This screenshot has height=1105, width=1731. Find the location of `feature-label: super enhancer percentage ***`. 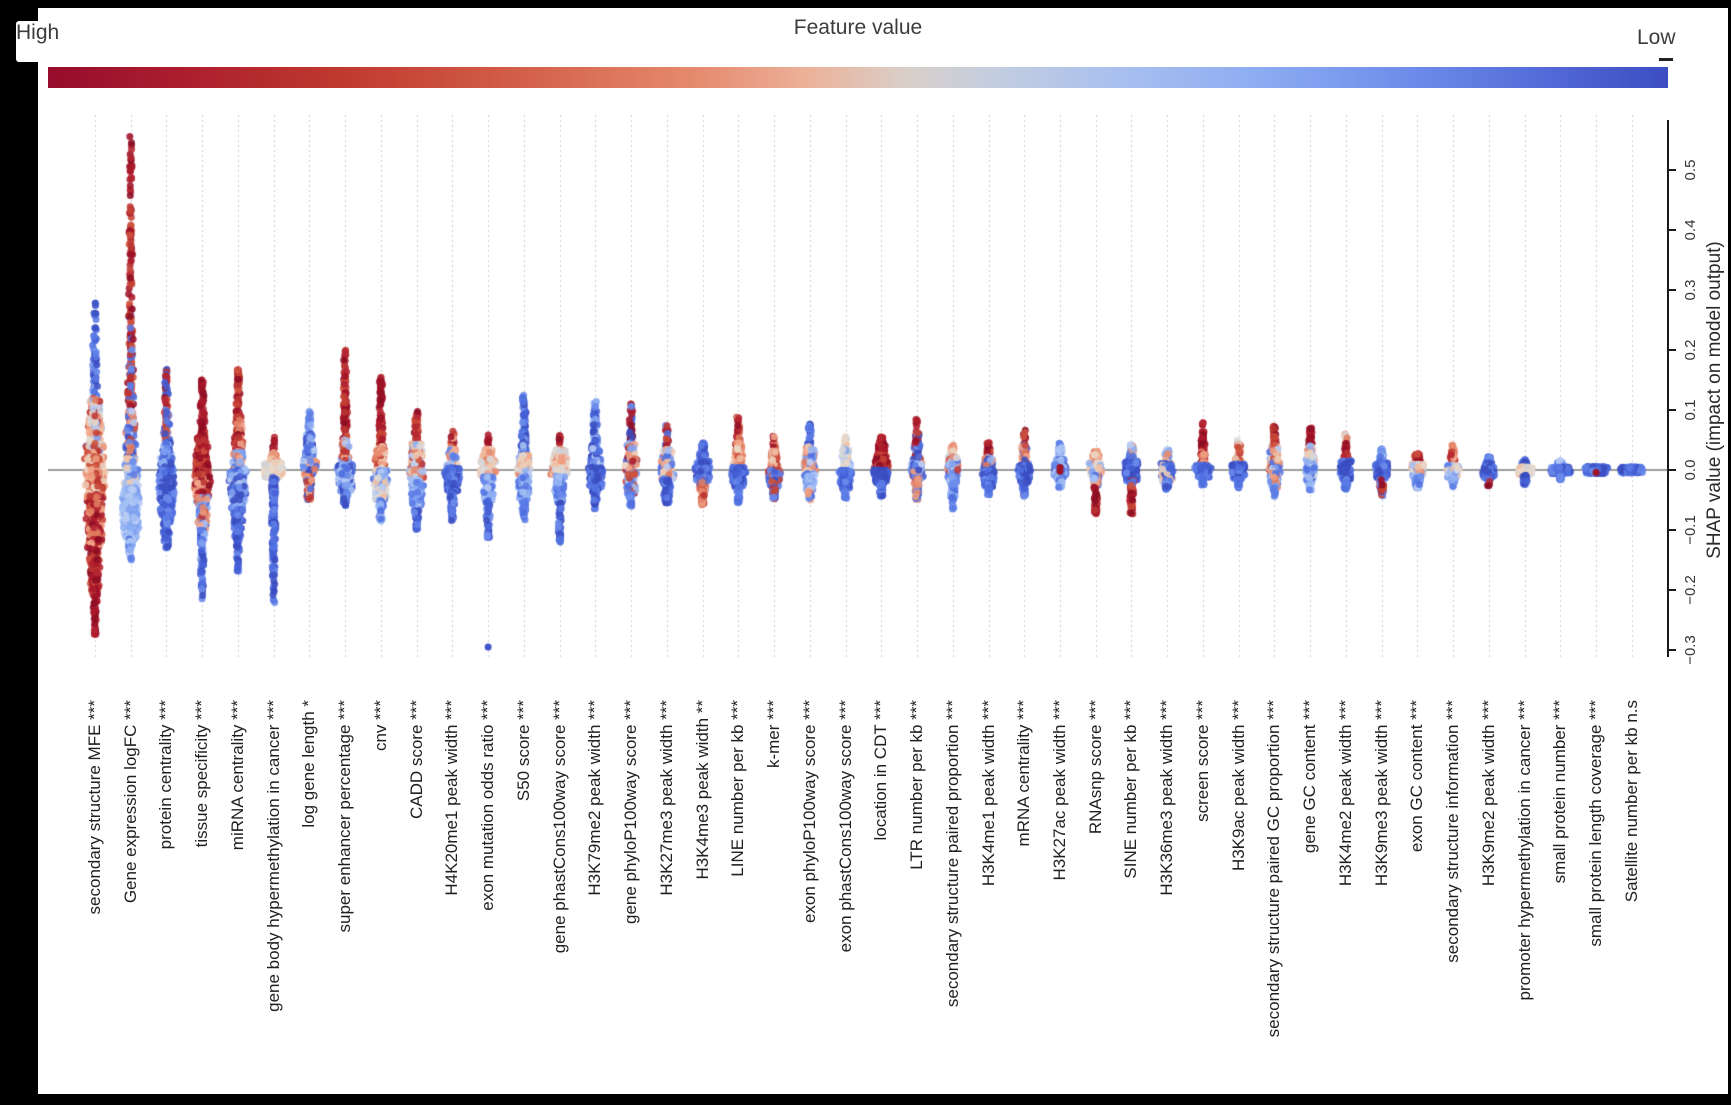

feature-label: super enhancer percentage *** is located at coordinates (345, 816).